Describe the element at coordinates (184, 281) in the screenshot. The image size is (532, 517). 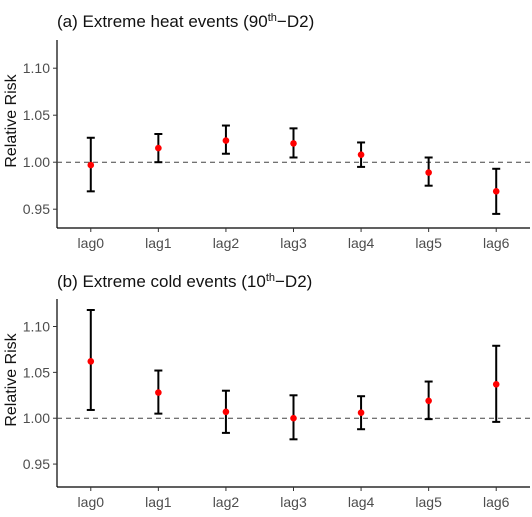
I see `panel-title: (b) Extreme cold events (10th−D2)` at that location.